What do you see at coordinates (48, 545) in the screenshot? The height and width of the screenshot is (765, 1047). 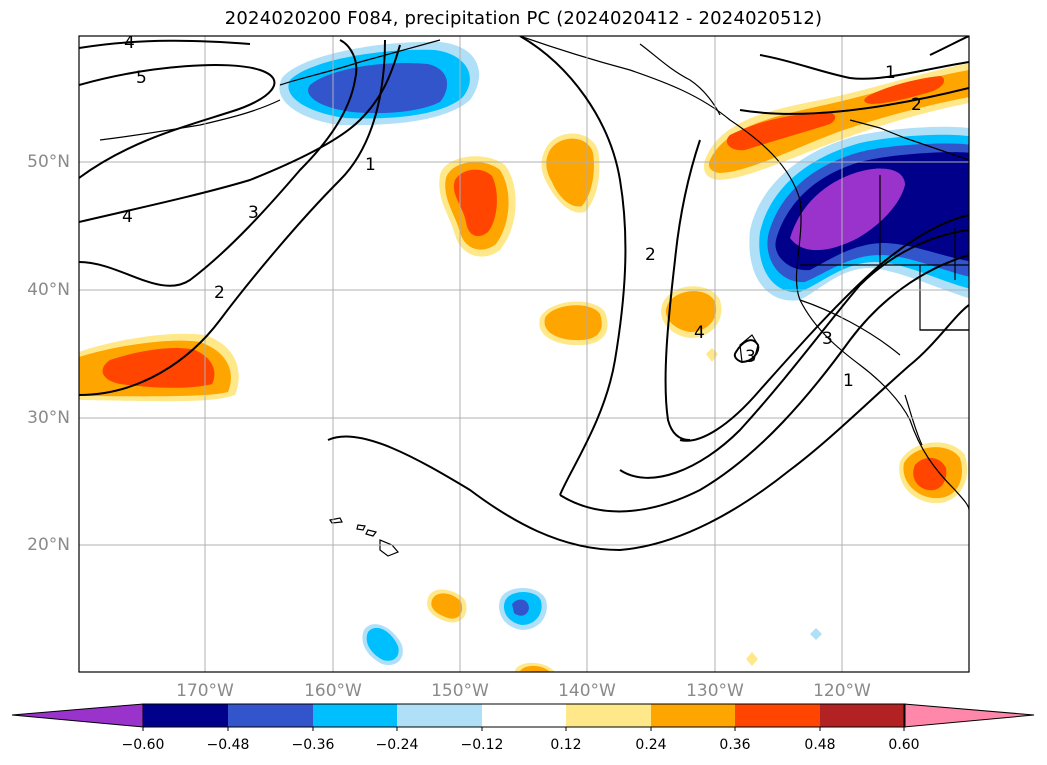 I see `lat-label-20n: 20°N` at bounding box center [48, 545].